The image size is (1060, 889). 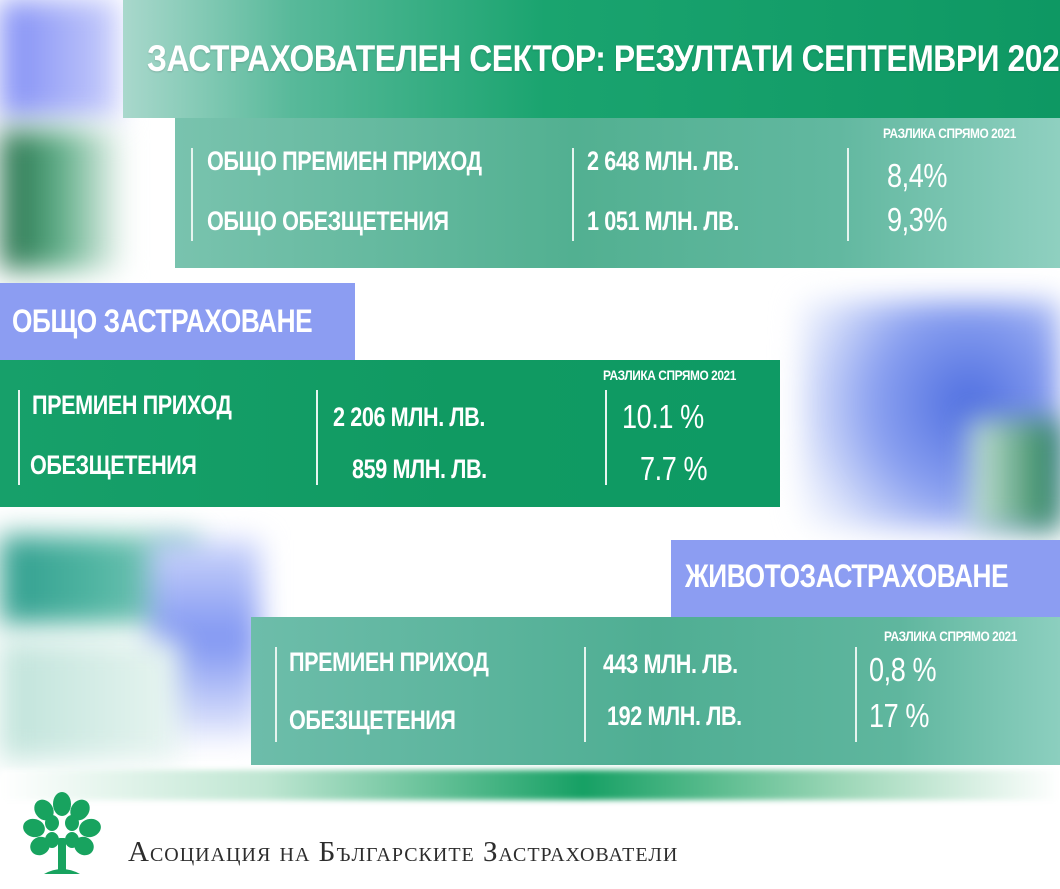 I want to click on general-heading-badge: ОБЩО ЗАСТРАХОВАНЕ, so click(x=177, y=321).